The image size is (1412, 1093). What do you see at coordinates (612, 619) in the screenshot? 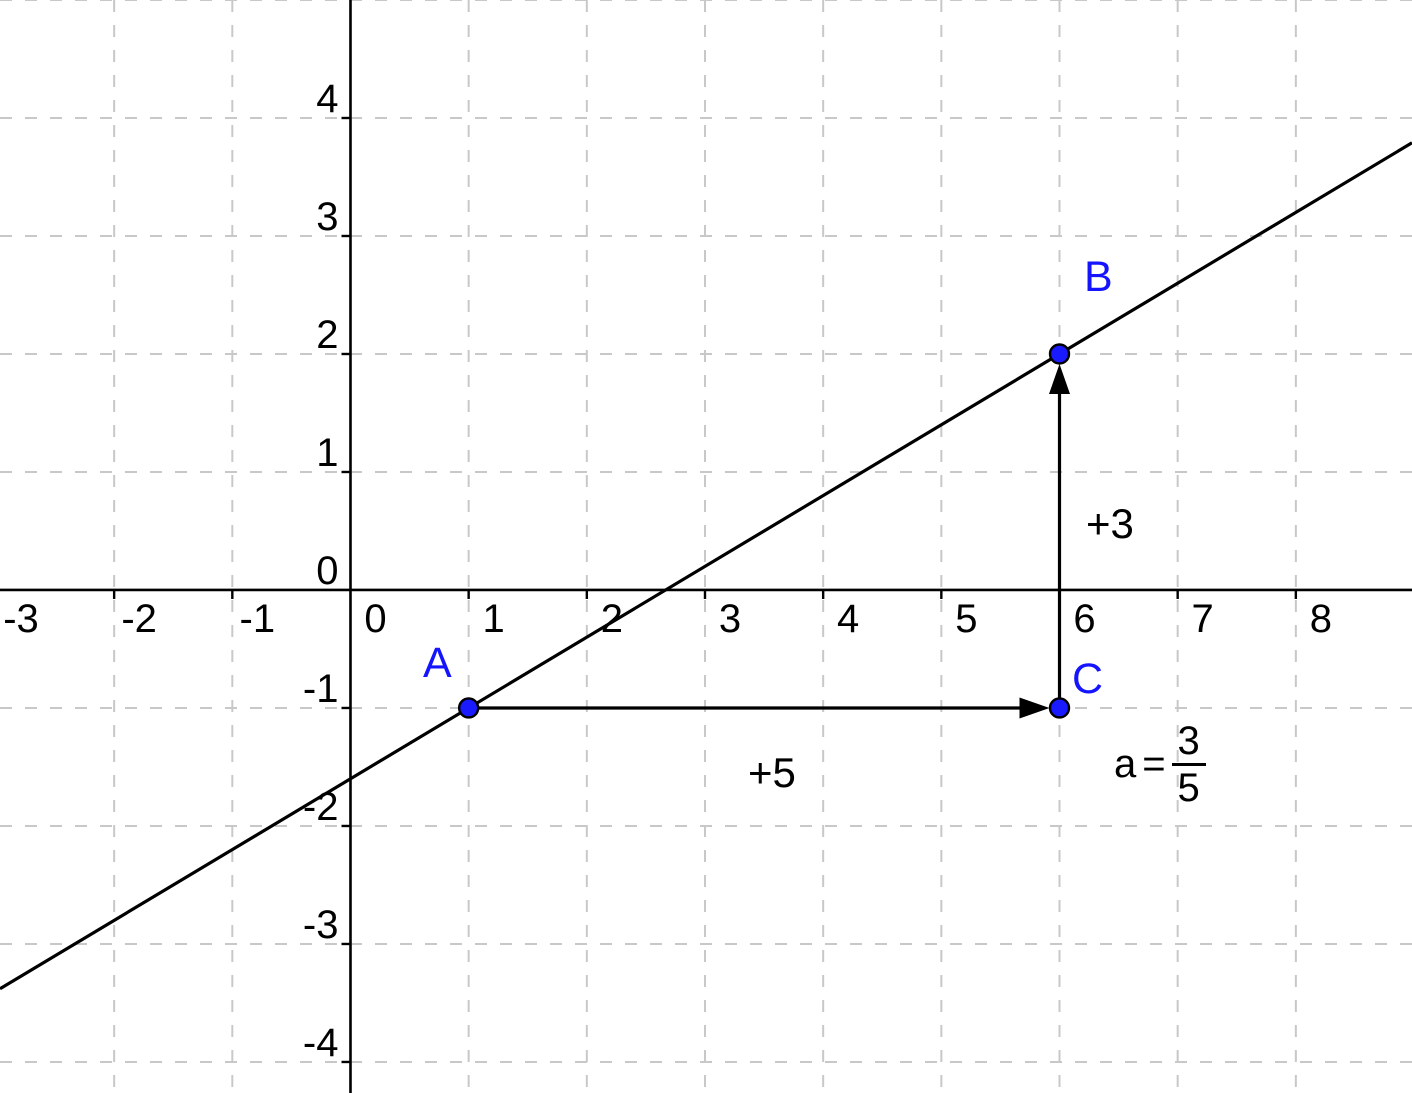
I see `x-tick-label: 2` at bounding box center [612, 619].